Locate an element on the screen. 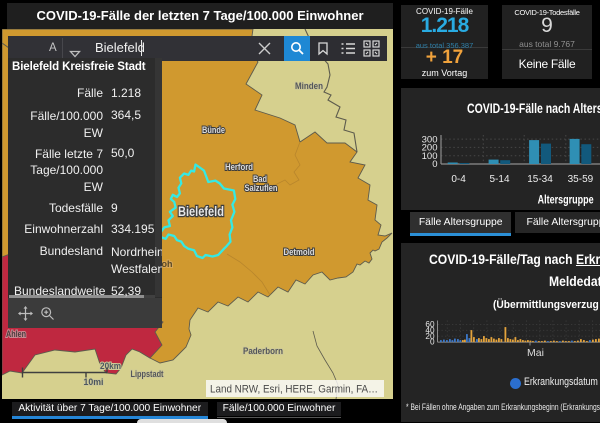 Image resolution: width=600 pixels, height=423 pixels. svg-text: 20 is located at coordinates (430, 336).